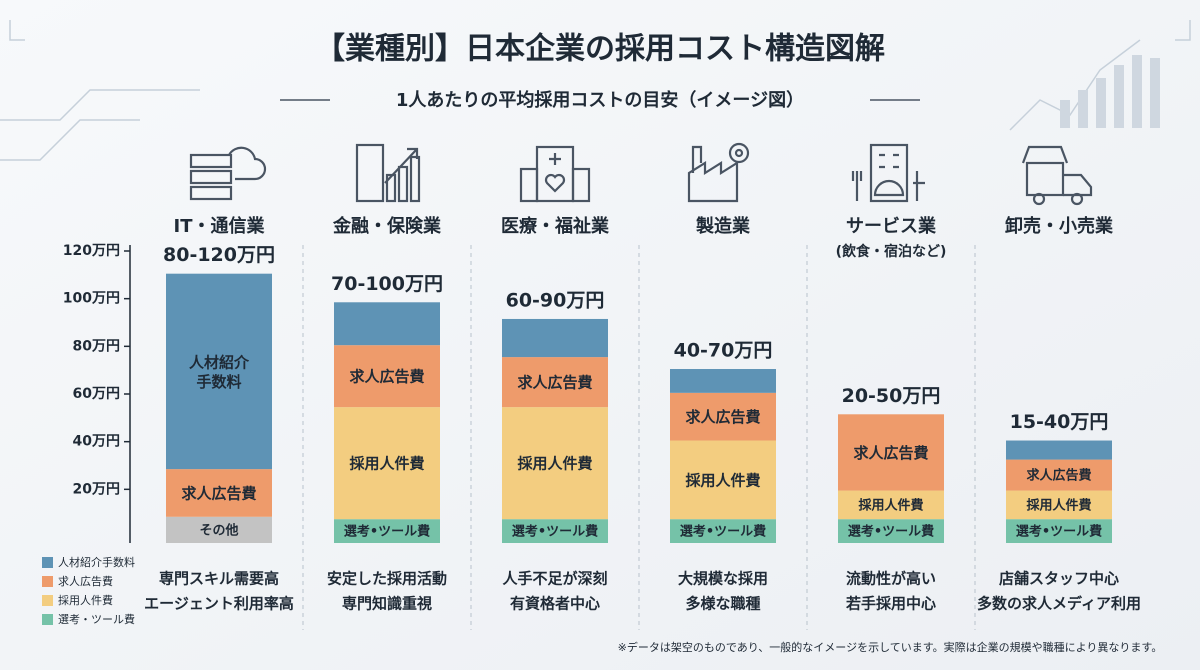 The image size is (1200, 670). What do you see at coordinates (723, 351) in the screenshot?
I see `total-label: 40-70万円` at bounding box center [723, 351].